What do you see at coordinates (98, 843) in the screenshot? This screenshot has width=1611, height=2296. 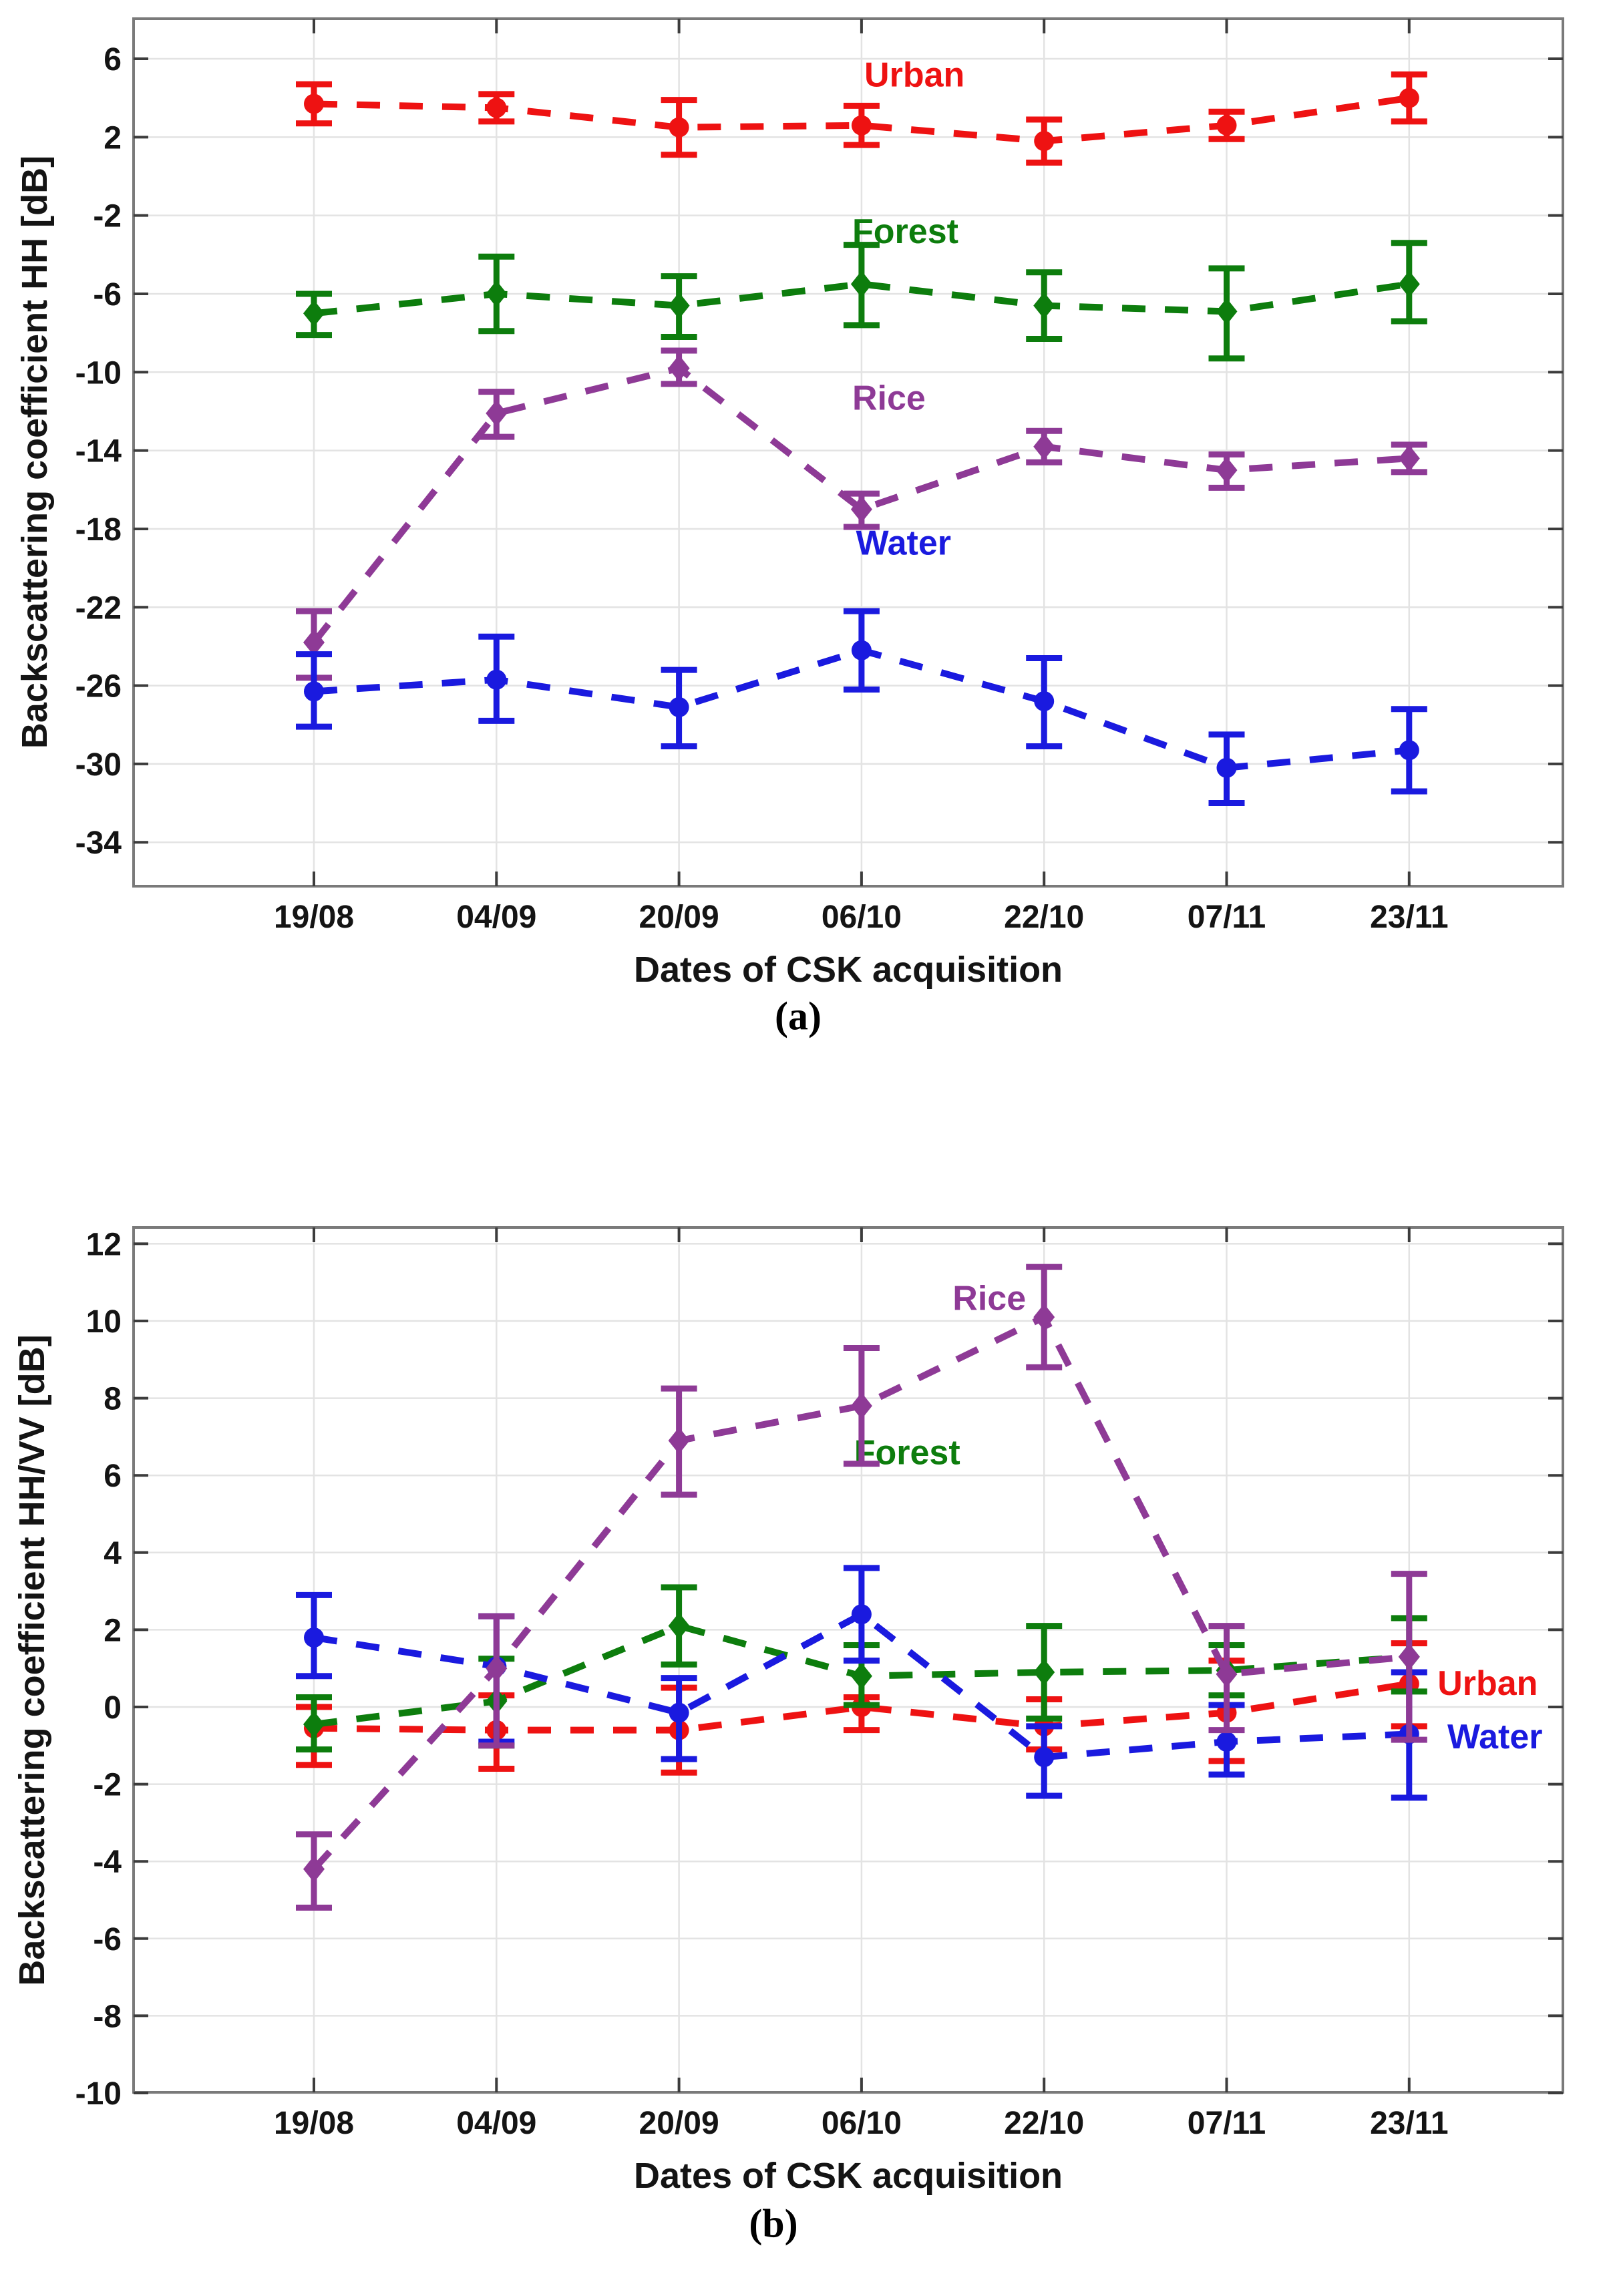 I see `y-tick-label: -34` at bounding box center [98, 843].